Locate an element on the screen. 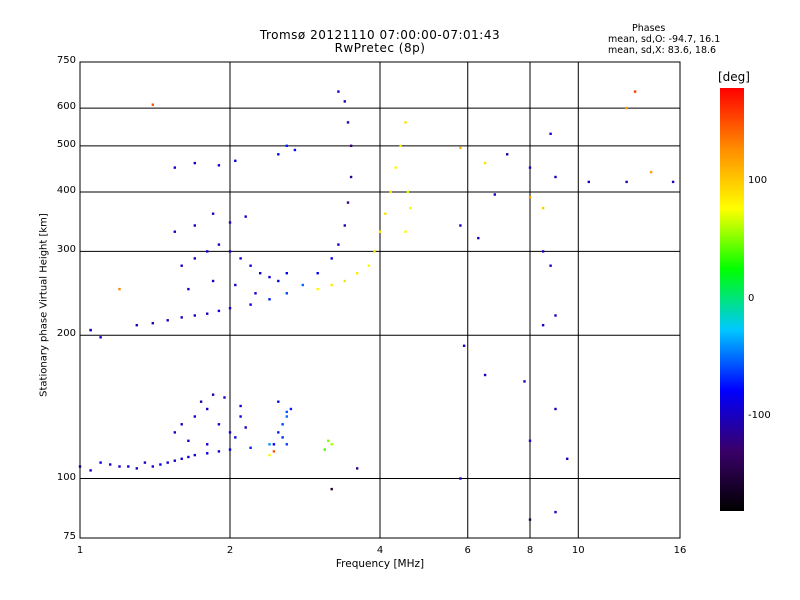 The height and width of the screenshot is (600, 800). x-tick-label: 16 is located at coordinates (680, 550).